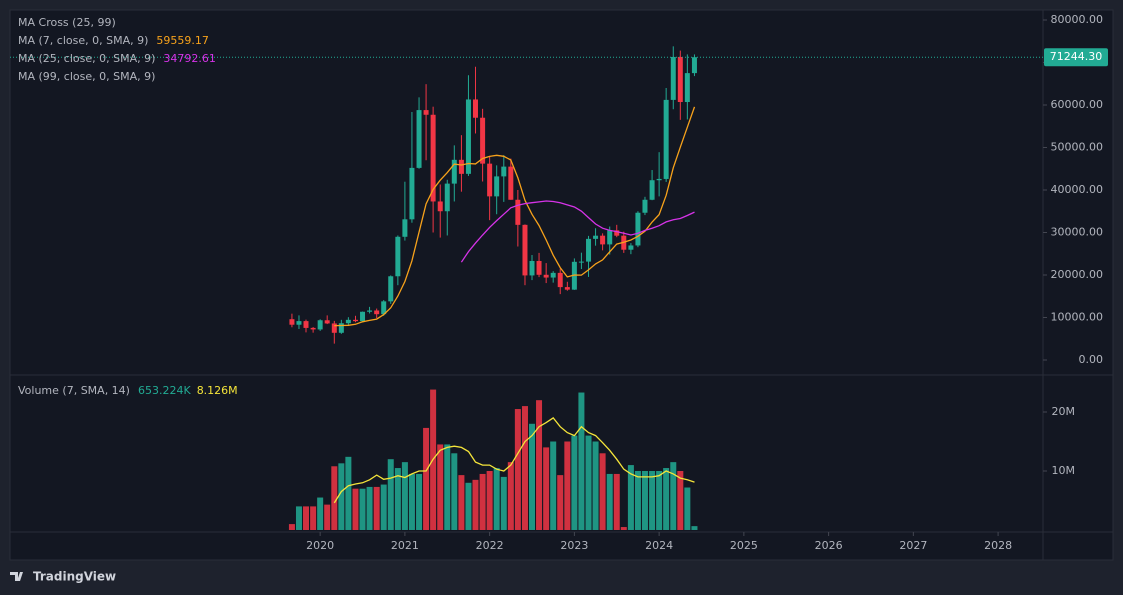 This screenshot has height=595, width=1123. I want to click on x-tick-label: 2022, so click(490, 545).